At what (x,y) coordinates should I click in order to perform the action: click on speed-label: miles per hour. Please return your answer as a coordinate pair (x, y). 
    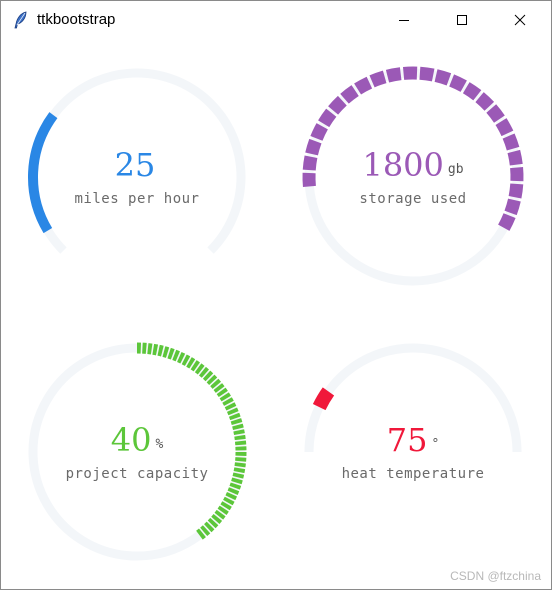
    Looking at the image, I should click on (137, 199).